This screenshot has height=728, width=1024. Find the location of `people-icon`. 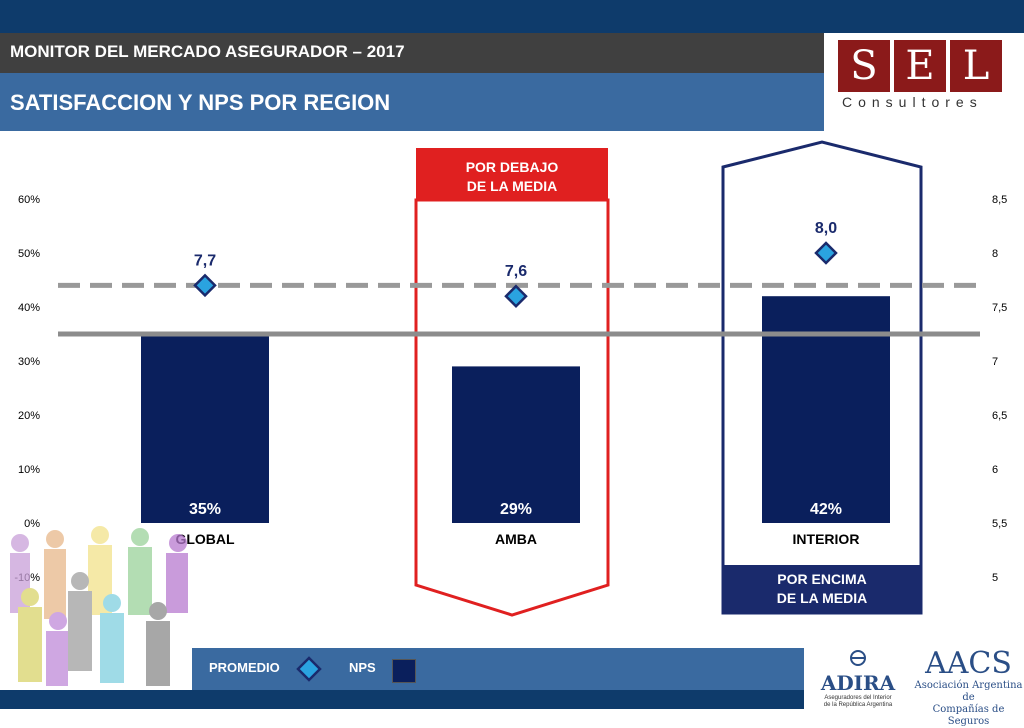

people-icon is located at coordinates (99, 606).